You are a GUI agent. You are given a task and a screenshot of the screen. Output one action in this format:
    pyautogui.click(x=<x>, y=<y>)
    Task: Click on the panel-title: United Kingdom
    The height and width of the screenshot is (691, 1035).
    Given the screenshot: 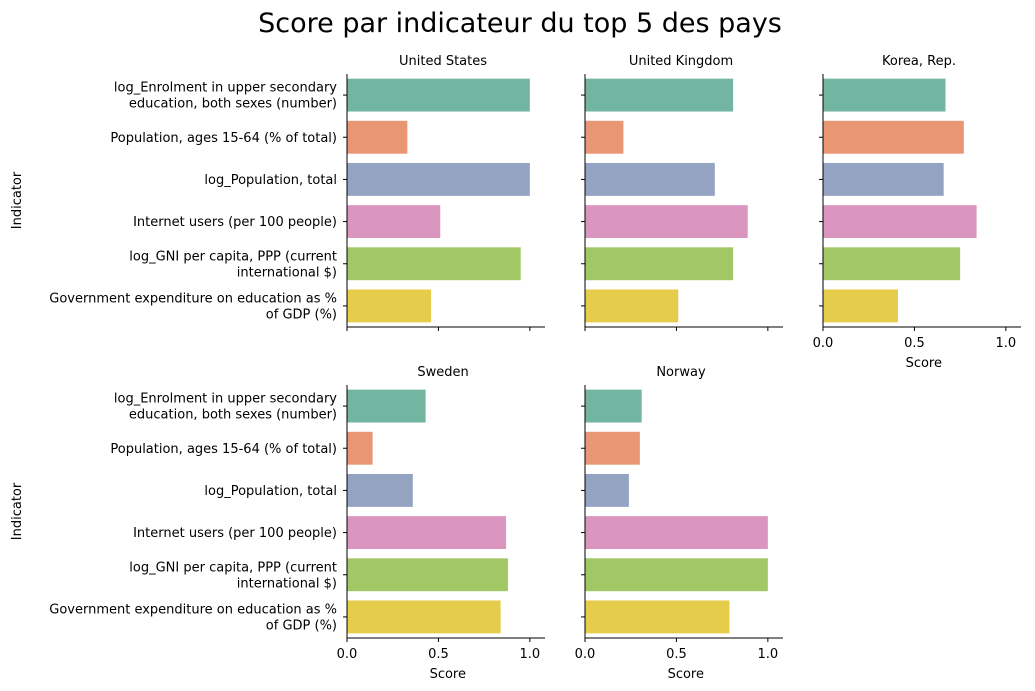 What is the action you would take?
    pyautogui.click(x=681, y=61)
    